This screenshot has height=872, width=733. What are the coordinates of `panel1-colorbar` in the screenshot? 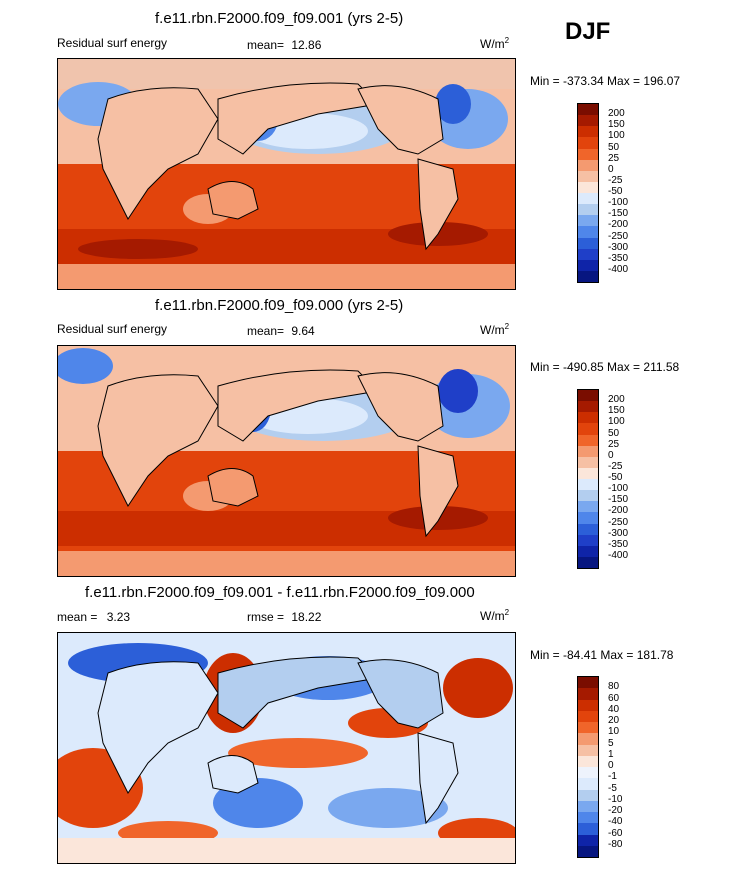 It's located at (588, 193).